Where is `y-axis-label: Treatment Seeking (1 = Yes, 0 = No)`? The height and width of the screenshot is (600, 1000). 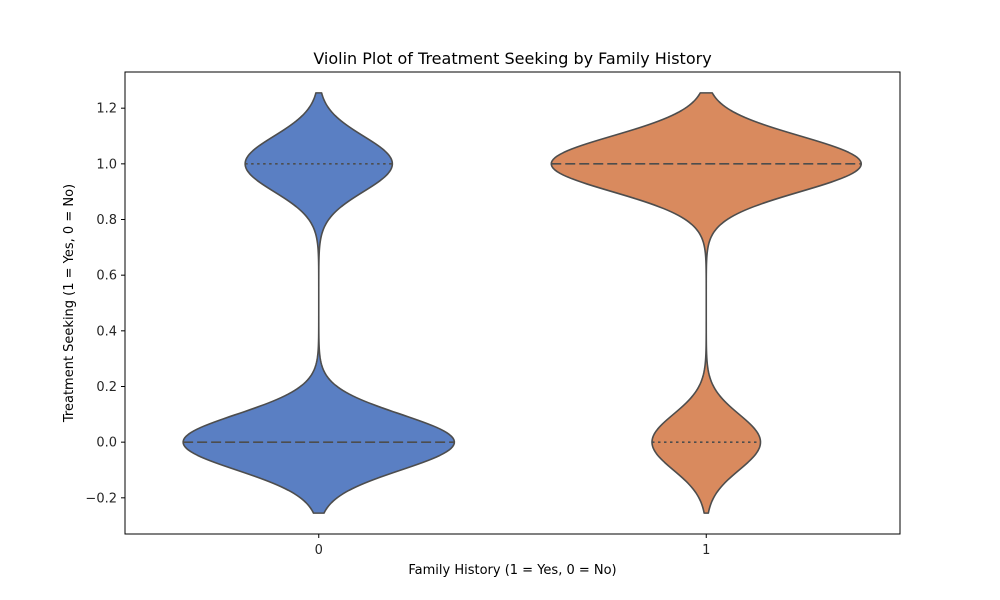
y-axis-label: Treatment Seeking (1 = Yes, 0 = No) is located at coordinates (69, 303).